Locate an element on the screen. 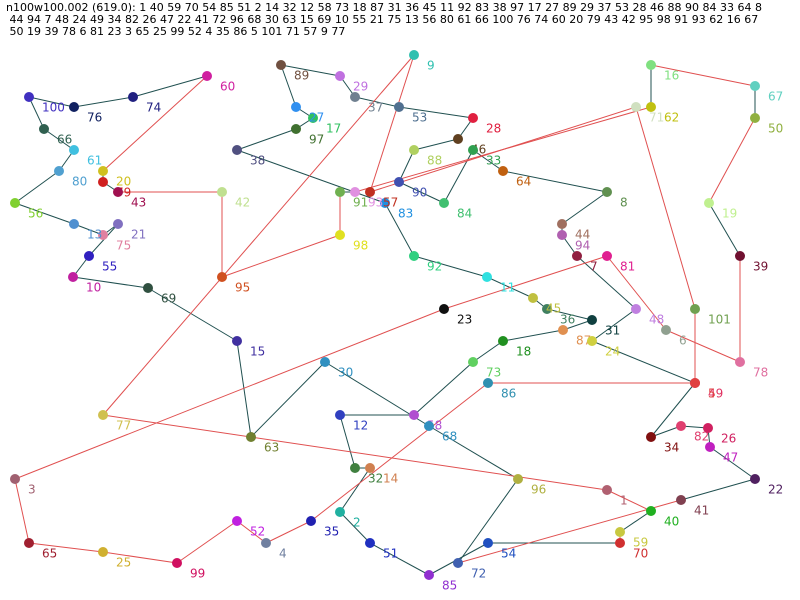  node-label: 82 is located at coordinates (701, 437).